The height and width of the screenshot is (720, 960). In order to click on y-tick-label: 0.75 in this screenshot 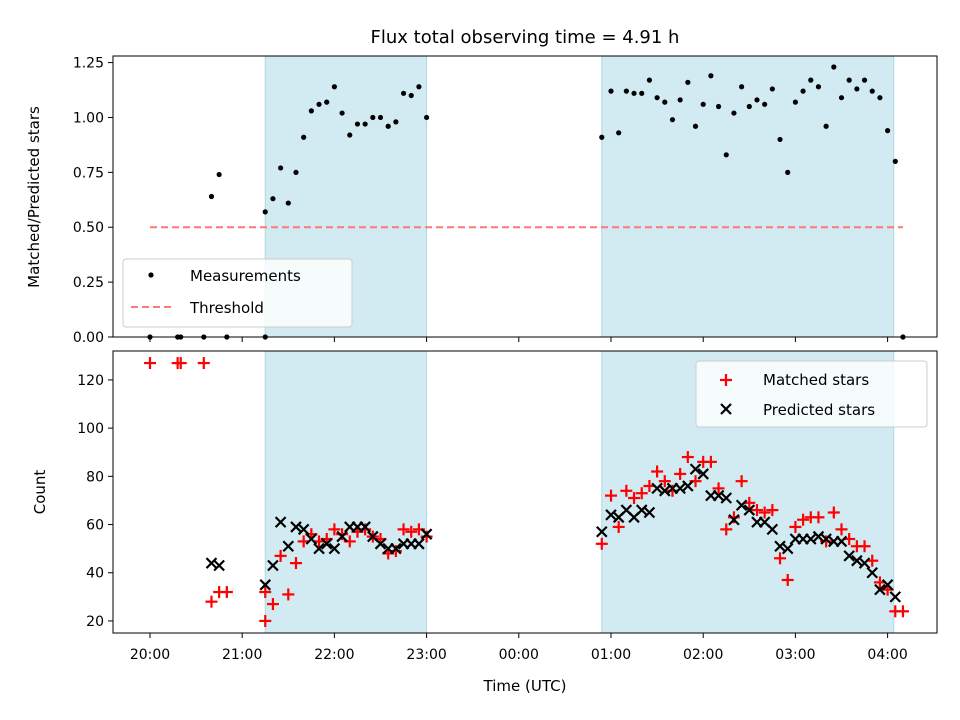, I will do `click(88, 173)`.